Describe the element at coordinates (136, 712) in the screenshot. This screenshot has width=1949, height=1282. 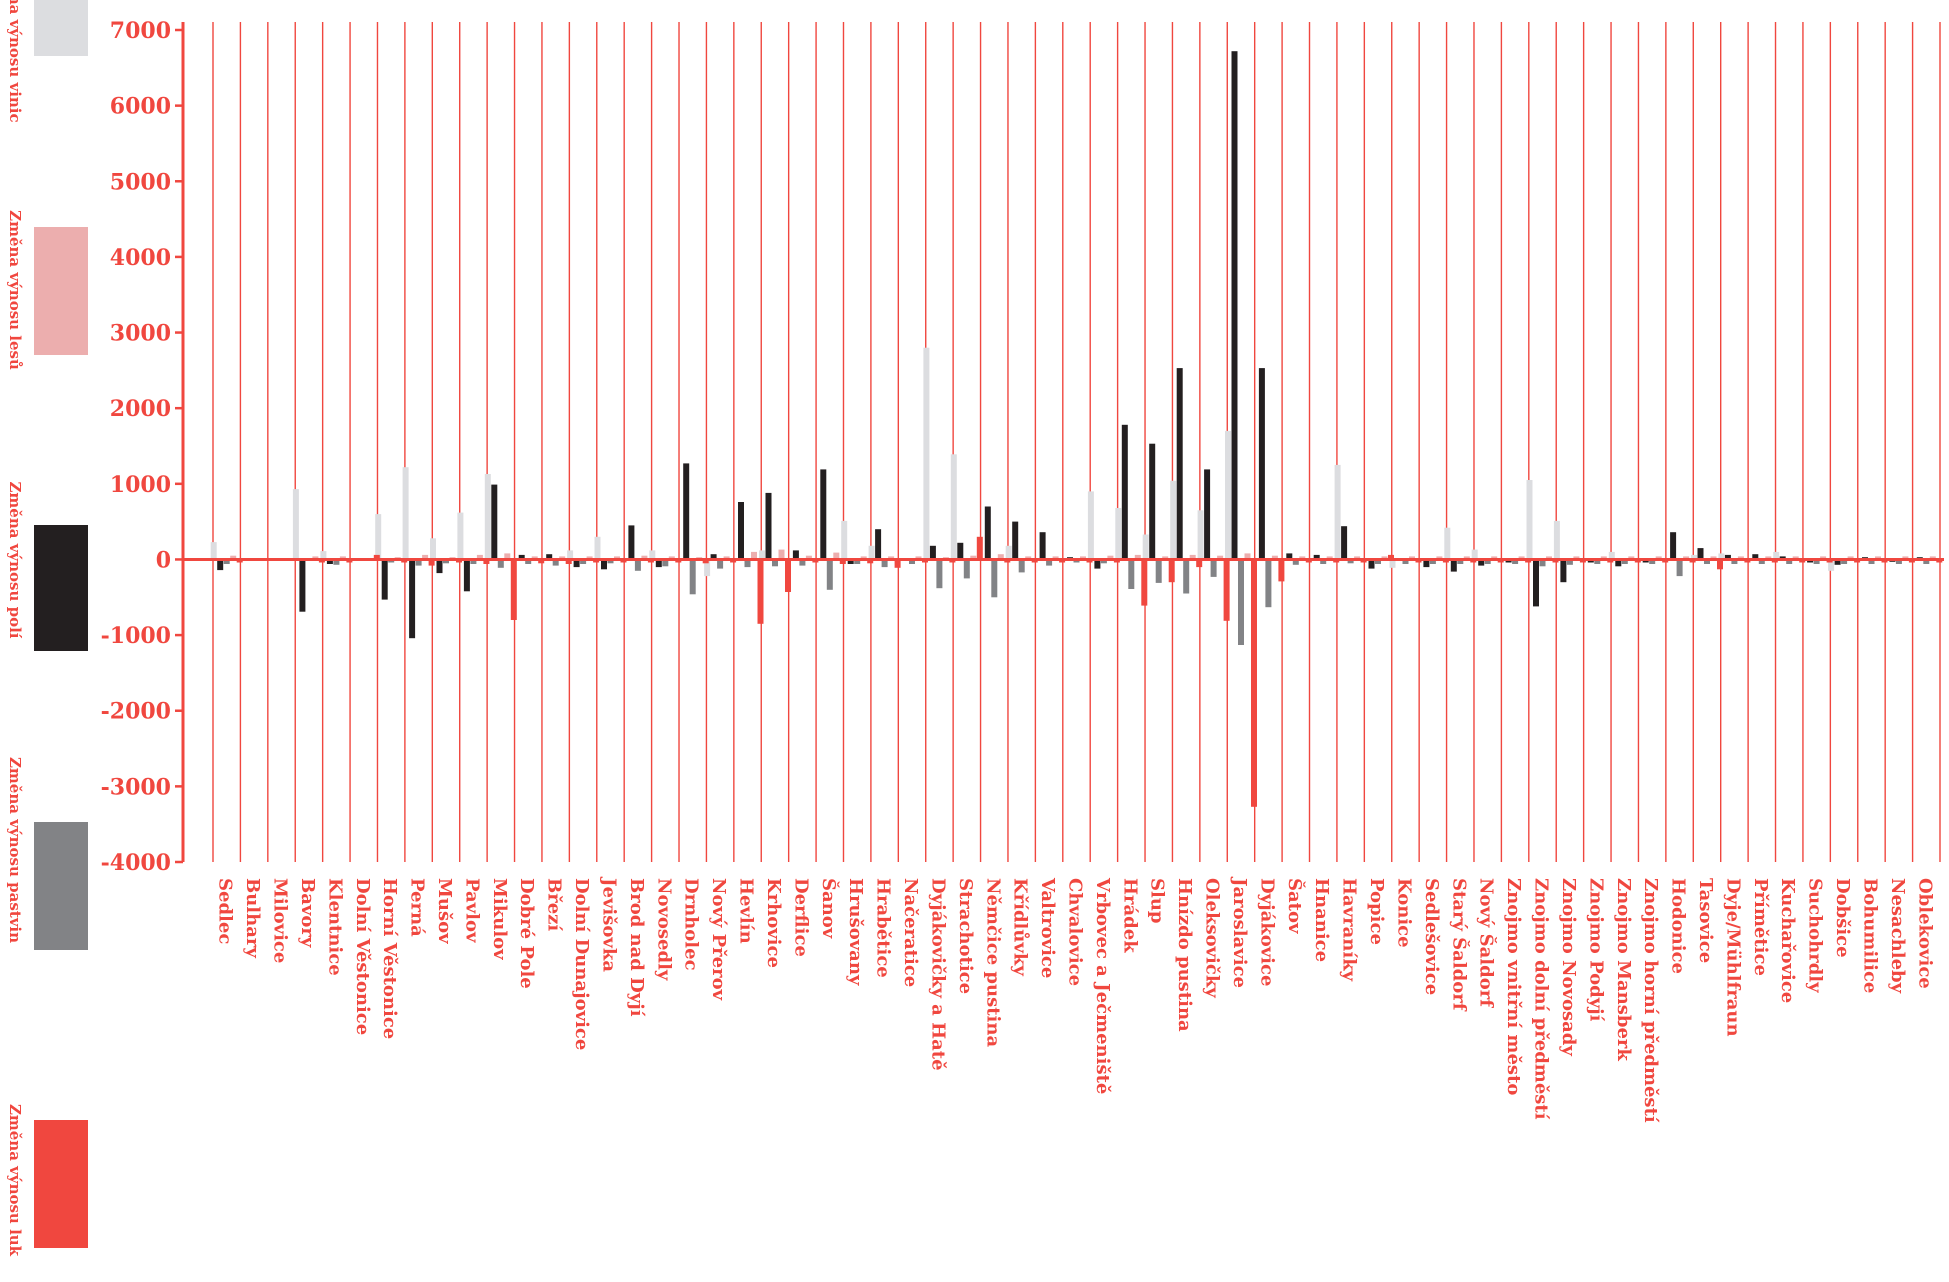
I see `y-tick-label: -2000` at that location.